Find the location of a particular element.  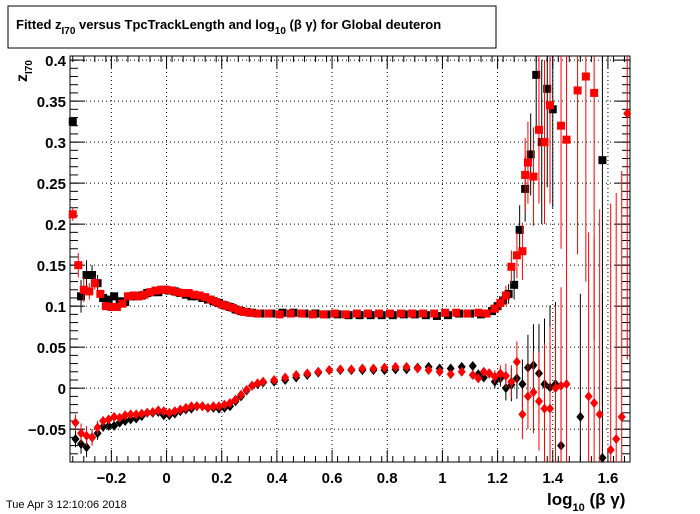

title-frame is located at coordinates (252, 27).